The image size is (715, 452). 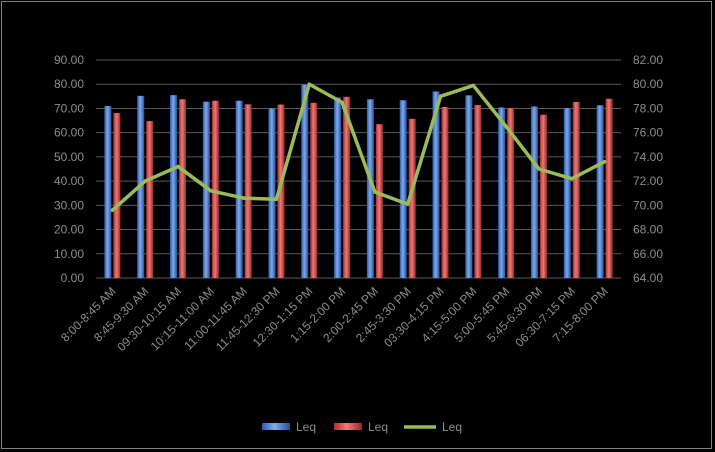 I want to click on y-left-tick-label: 80.00, so click(x=69, y=84).